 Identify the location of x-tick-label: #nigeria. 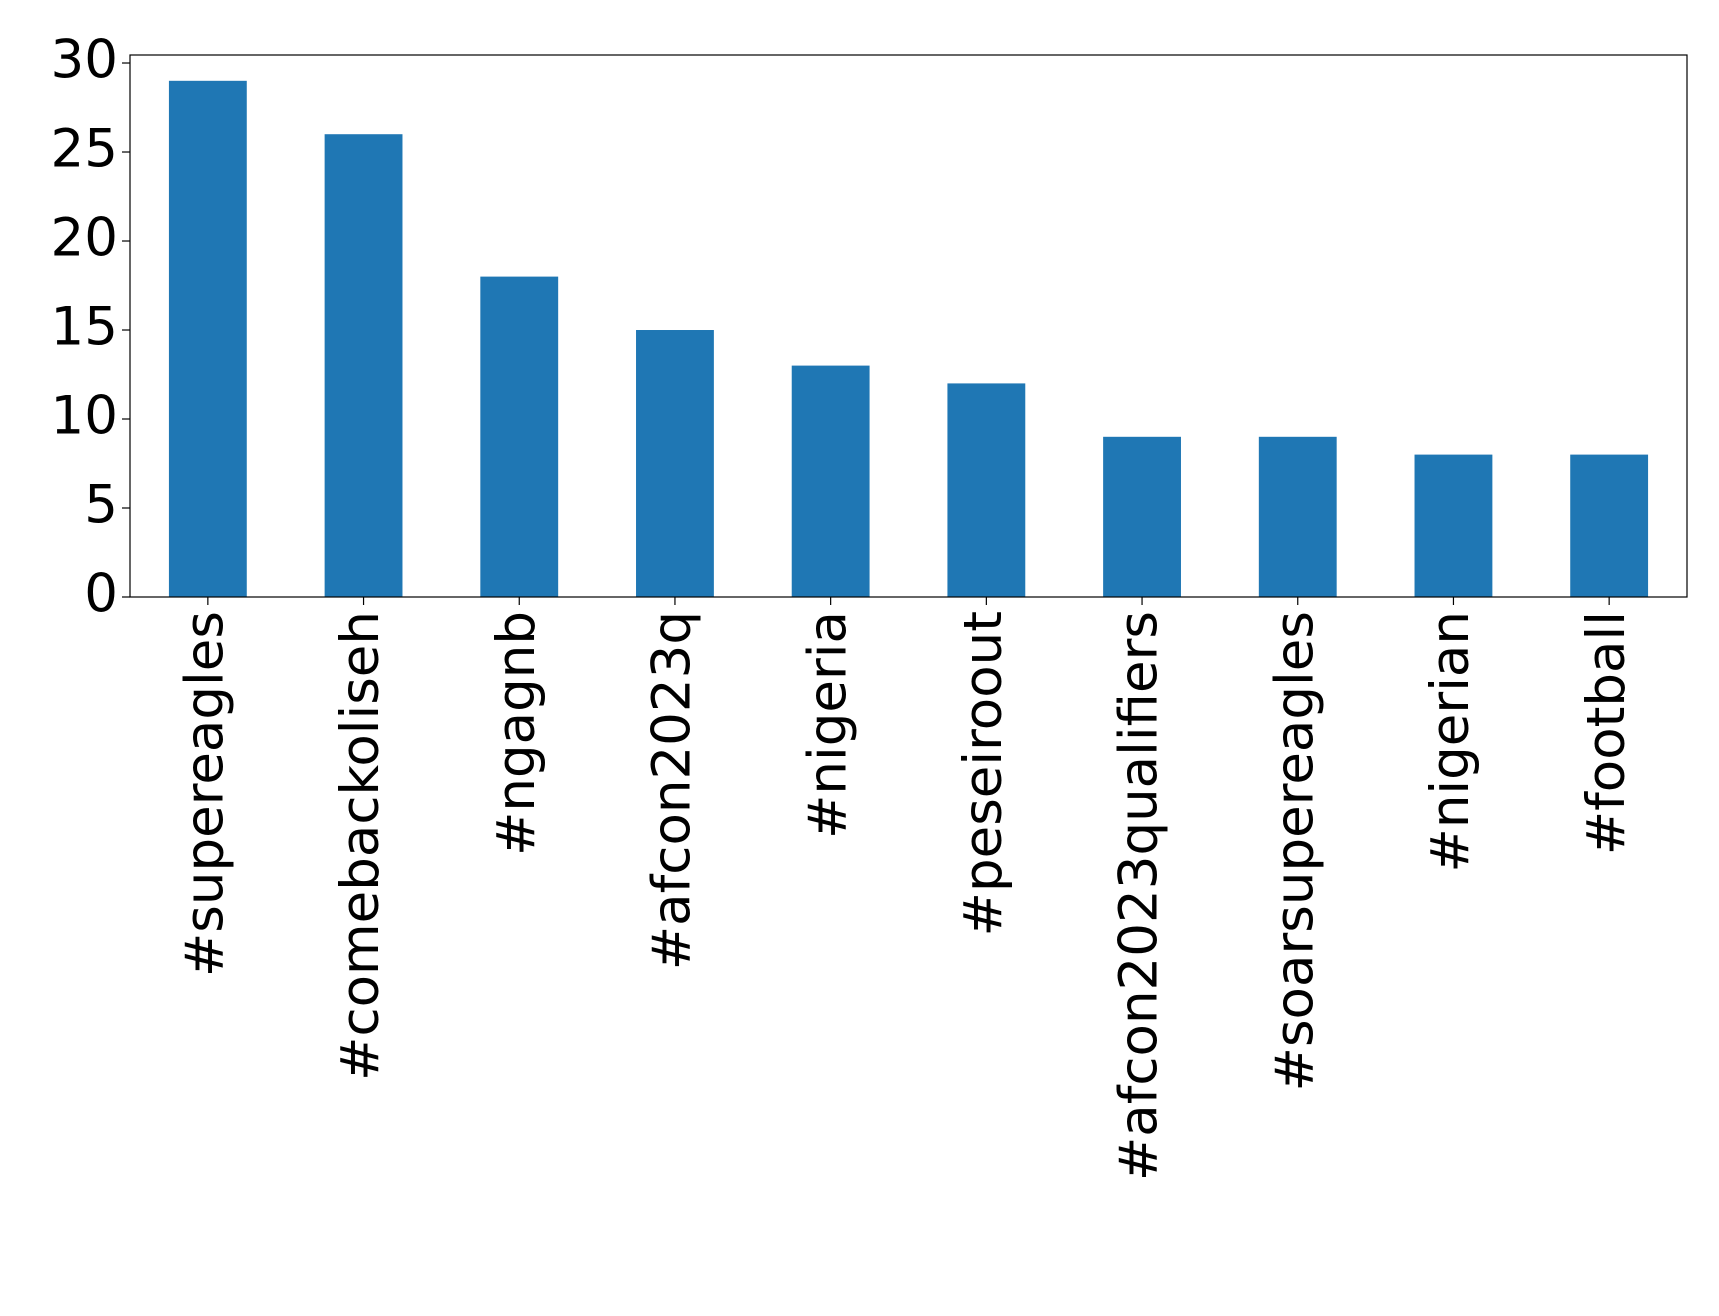
(827, 725).